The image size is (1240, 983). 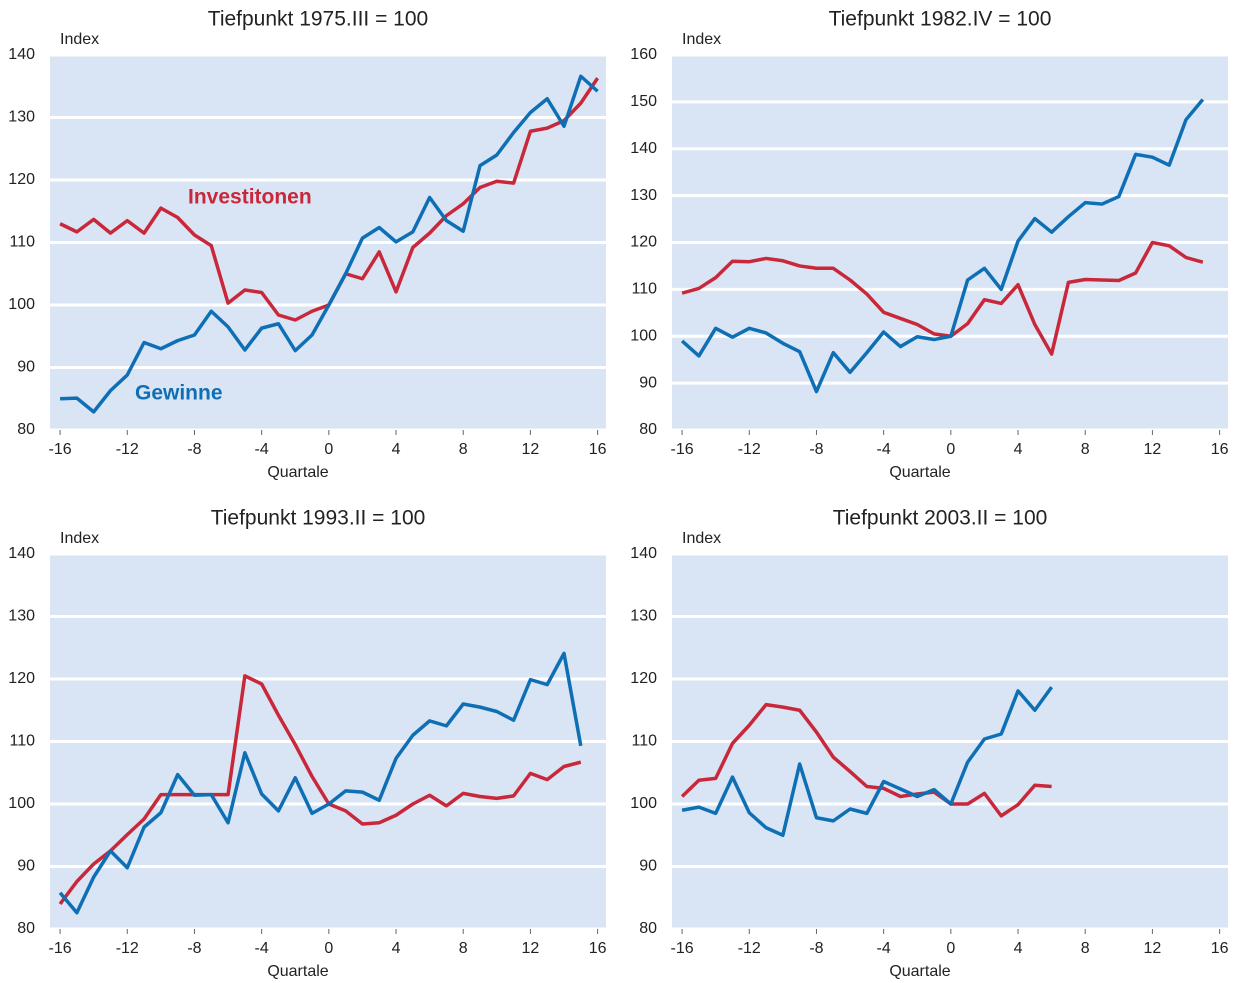 I want to click on chart-title: Tiefpunkt 2003.II = 100, so click(x=940, y=518).